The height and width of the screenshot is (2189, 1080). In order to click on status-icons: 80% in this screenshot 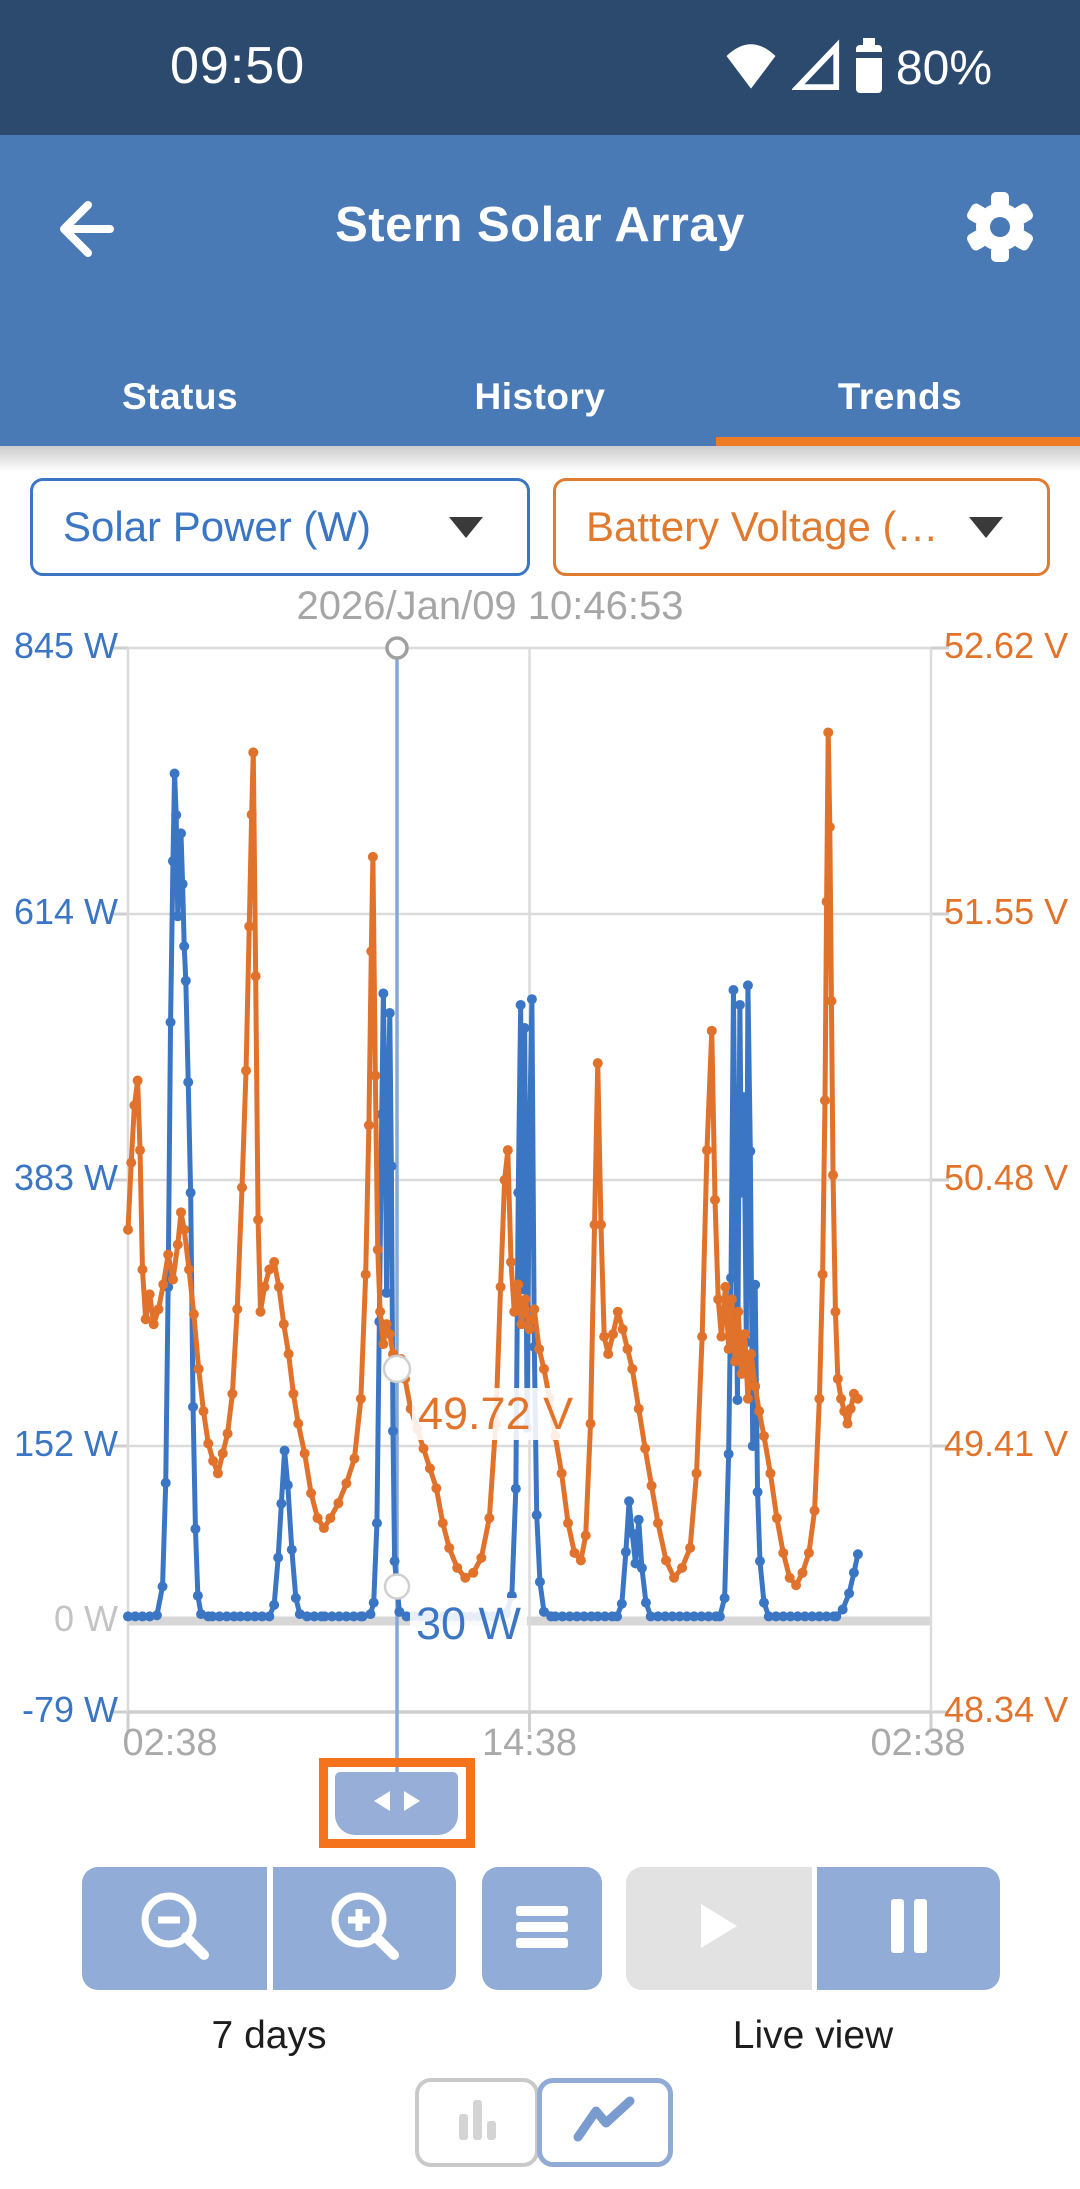, I will do `click(857, 68)`.